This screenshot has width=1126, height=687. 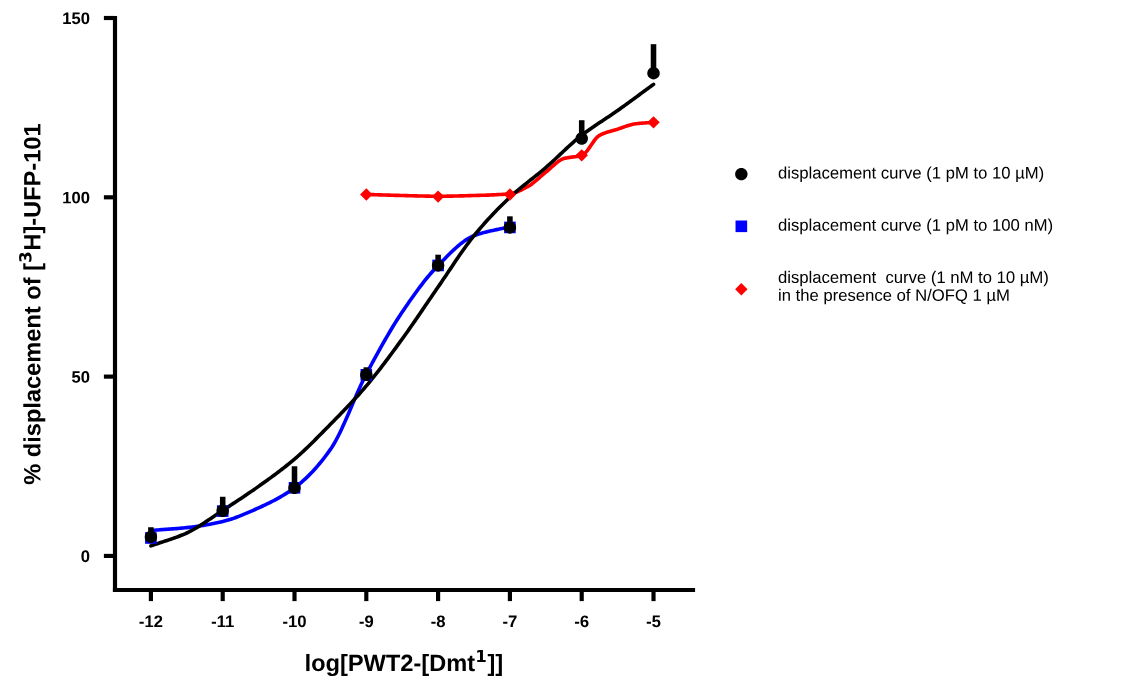 What do you see at coordinates (151, 621) in the screenshot?
I see `x-tick-label: -12` at bounding box center [151, 621].